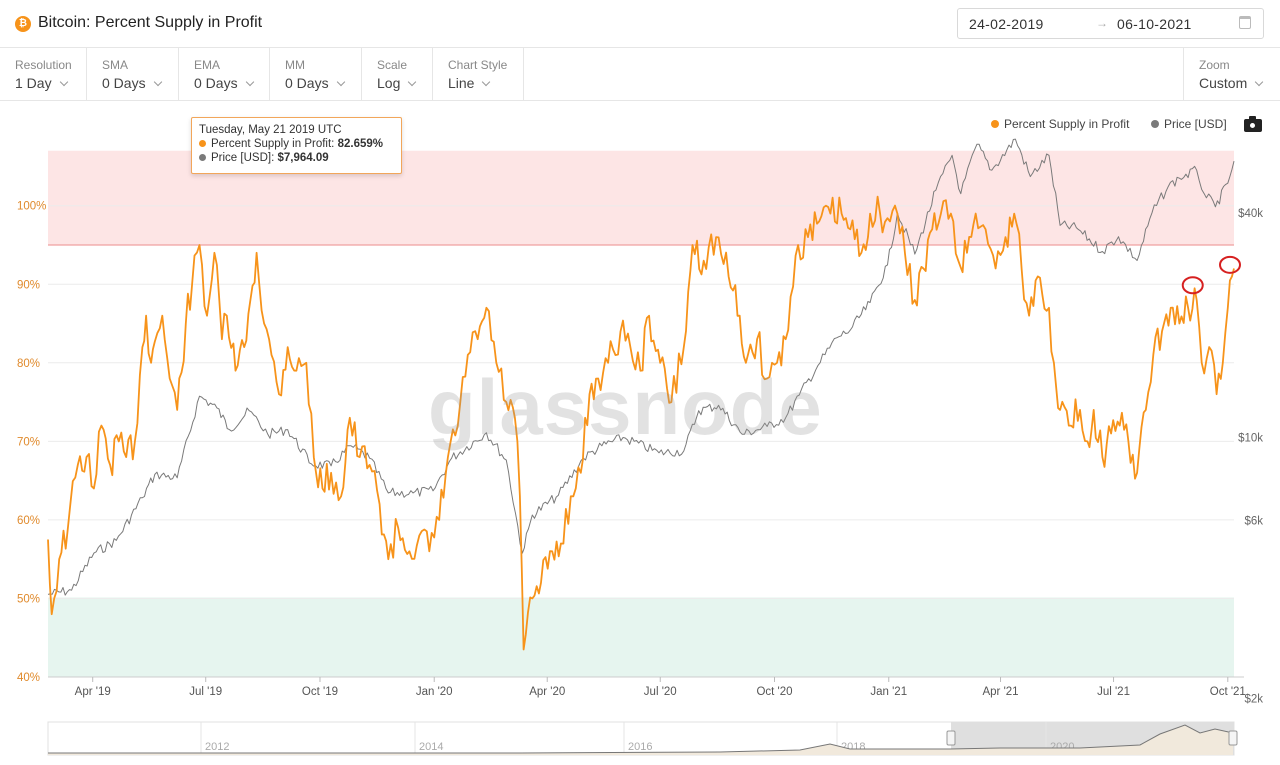 The width and height of the screenshot is (1280, 765). Describe the element at coordinates (202, 157) in the screenshot. I see `tooltip-dot-price` at that location.